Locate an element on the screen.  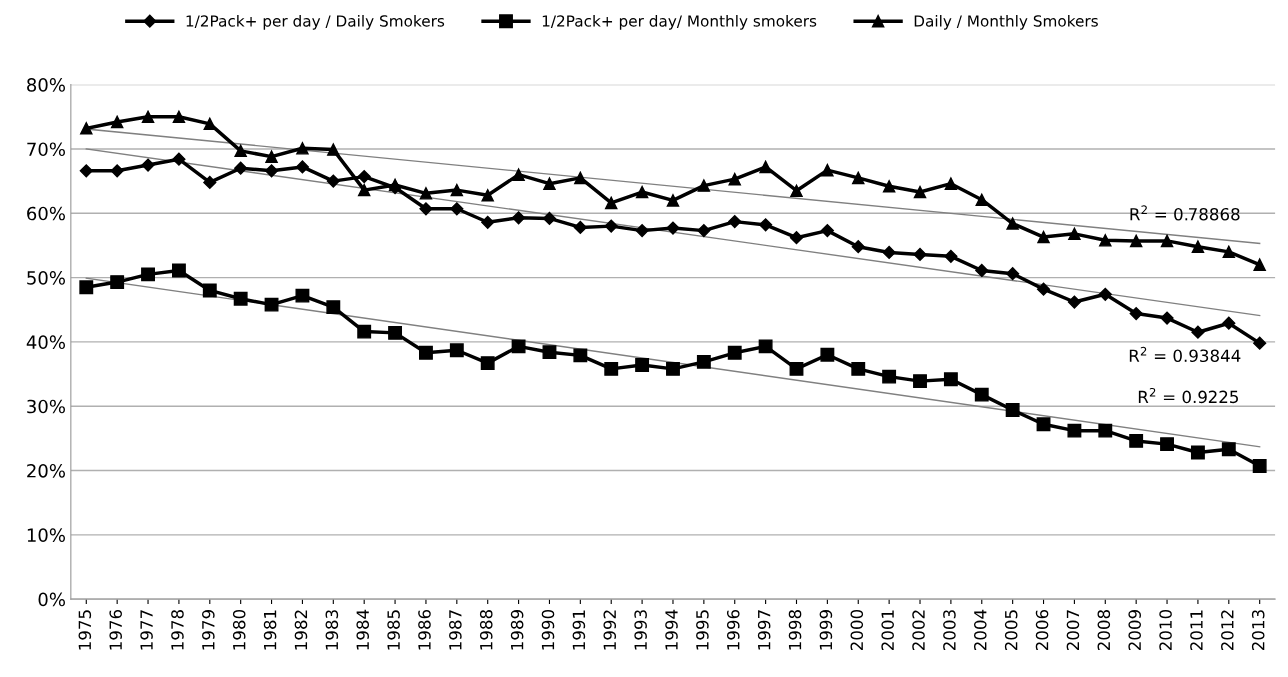
x-tick-label: 1980 is located at coordinates (239, 629).